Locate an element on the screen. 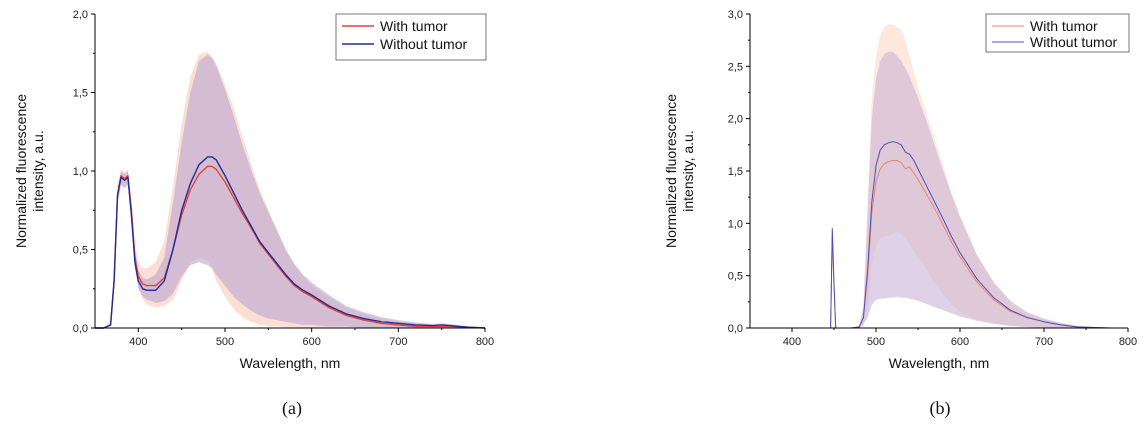  panel-label: (a) is located at coordinates (292, 408).